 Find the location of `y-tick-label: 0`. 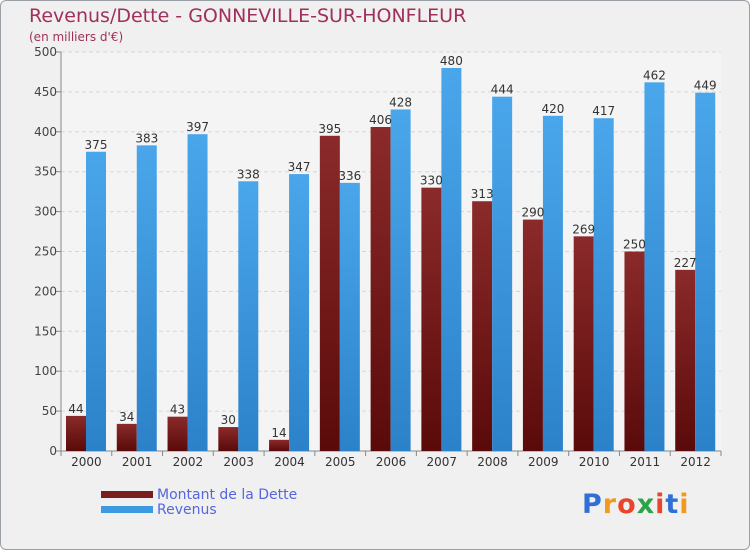

y-tick-label: 0 is located at coordinates (53, 451).